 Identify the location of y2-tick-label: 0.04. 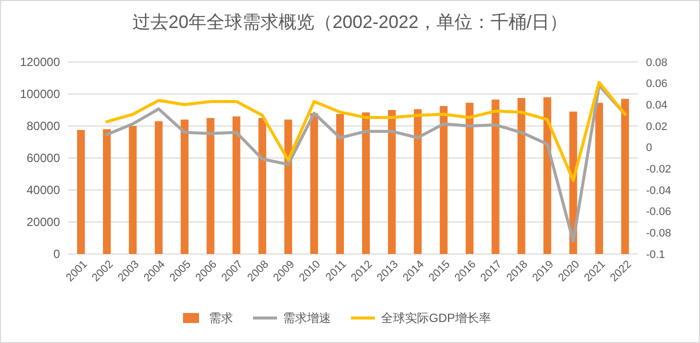
(657, 106).